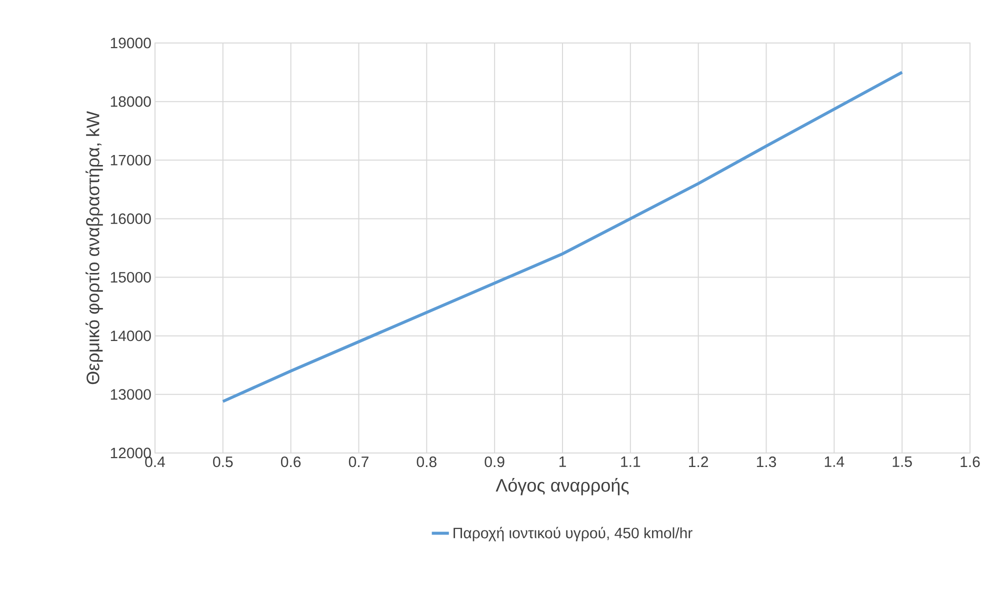  Describe the element at coordinates (562, 487) in the screenshot. I see `x-axis-title: Λόγος αναρροής` at that location.